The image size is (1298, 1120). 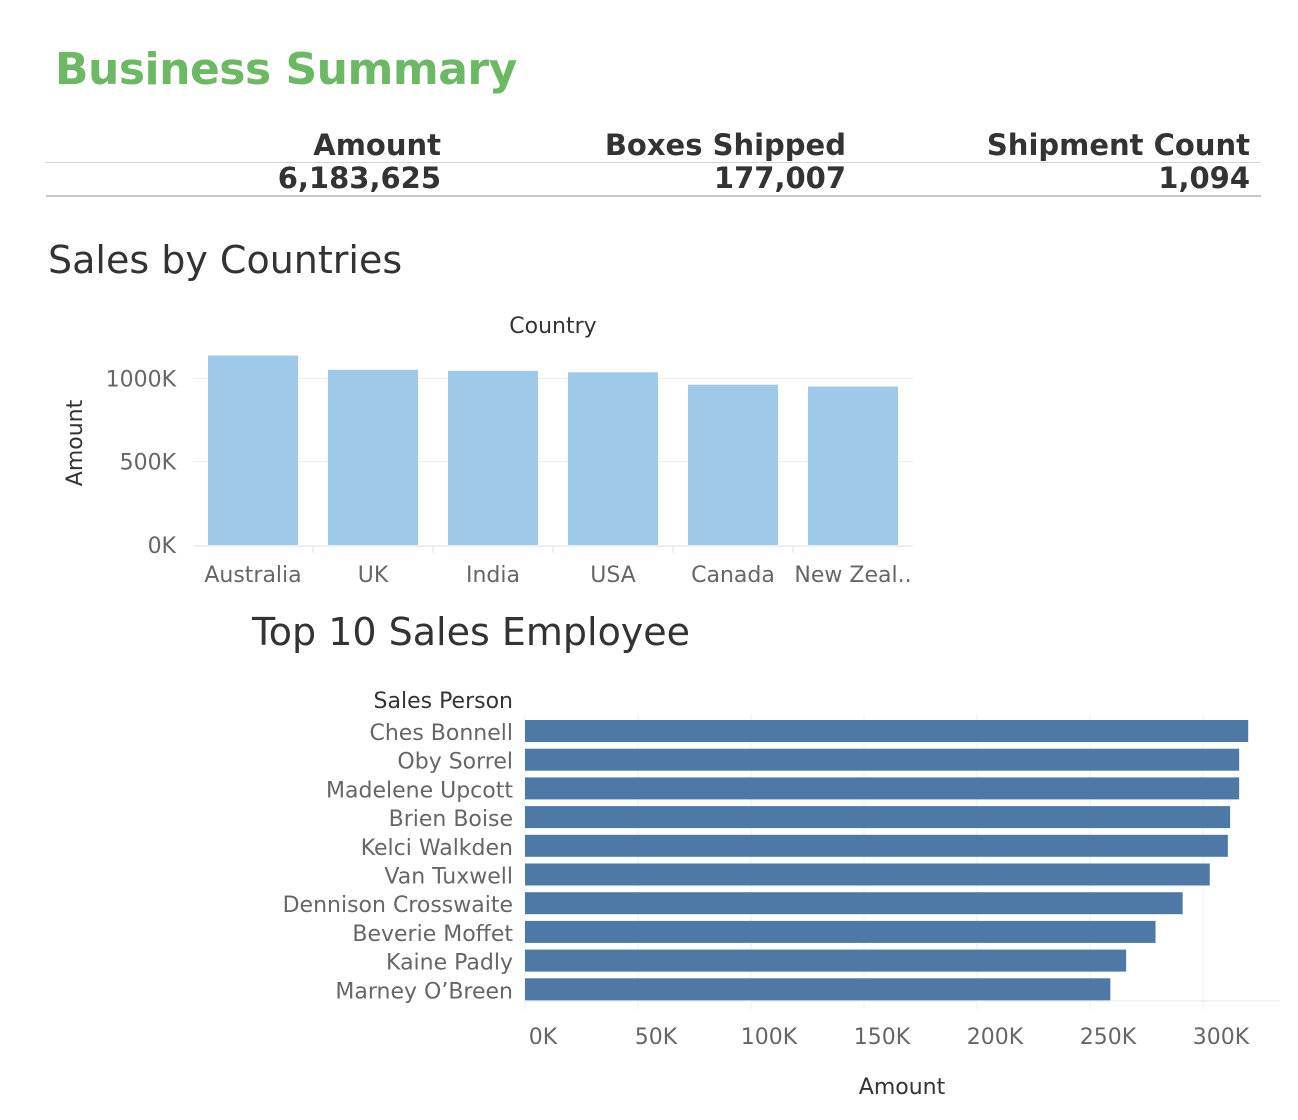 What do you see at coordinates (437, 848) in the screenshot?
I see `employee-name-label: Kelci Walkden` at bounding box center [437, 848].